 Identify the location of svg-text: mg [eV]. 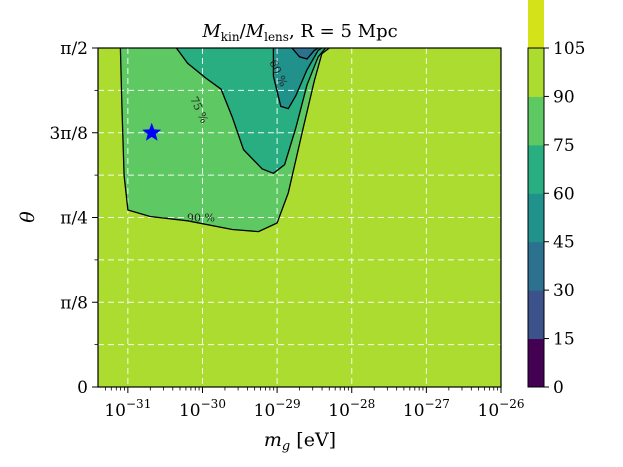
(300, 441).